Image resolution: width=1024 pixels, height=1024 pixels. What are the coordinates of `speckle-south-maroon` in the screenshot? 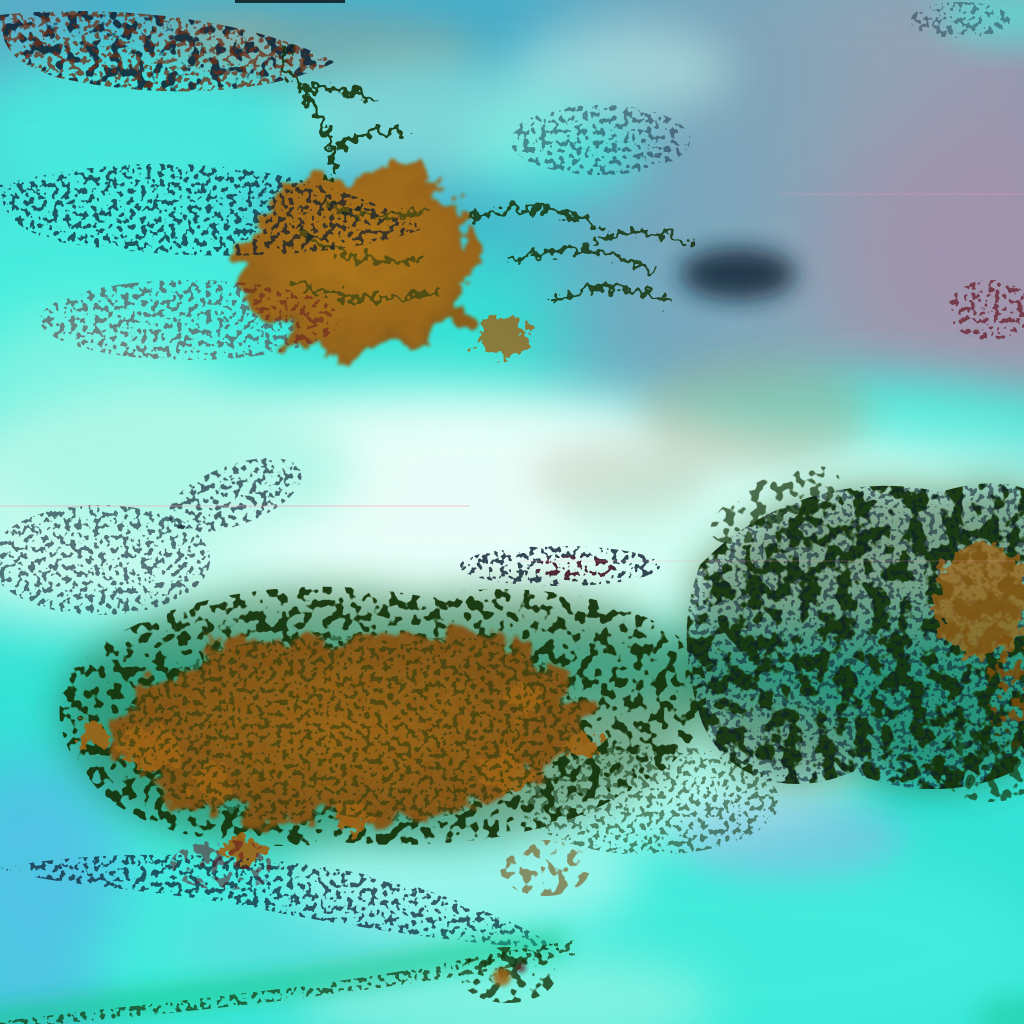 It's located at (225, 865).